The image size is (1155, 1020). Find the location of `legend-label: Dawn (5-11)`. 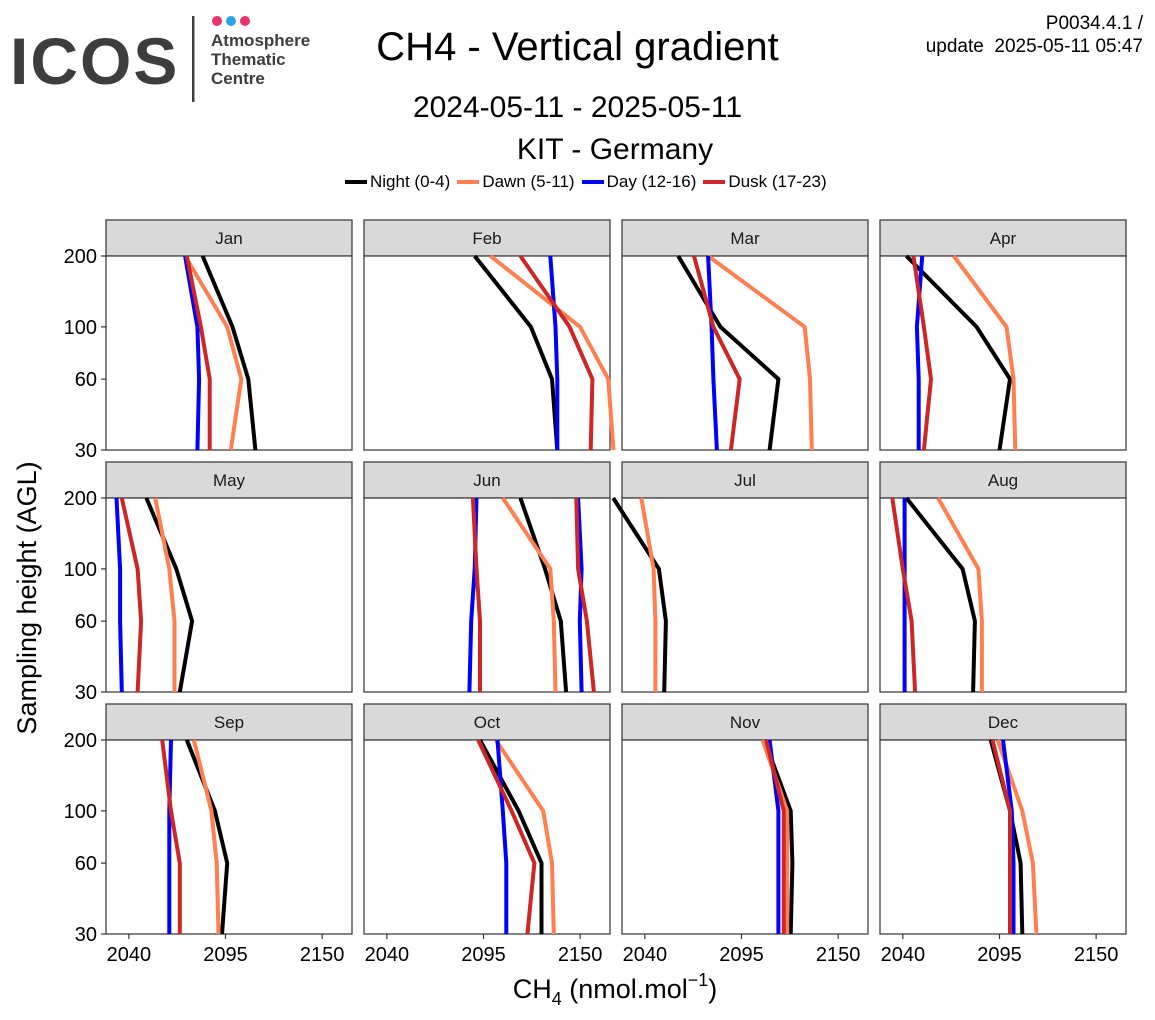

legend-label: Dawn (5-11) is located at coordinates (528, 181).